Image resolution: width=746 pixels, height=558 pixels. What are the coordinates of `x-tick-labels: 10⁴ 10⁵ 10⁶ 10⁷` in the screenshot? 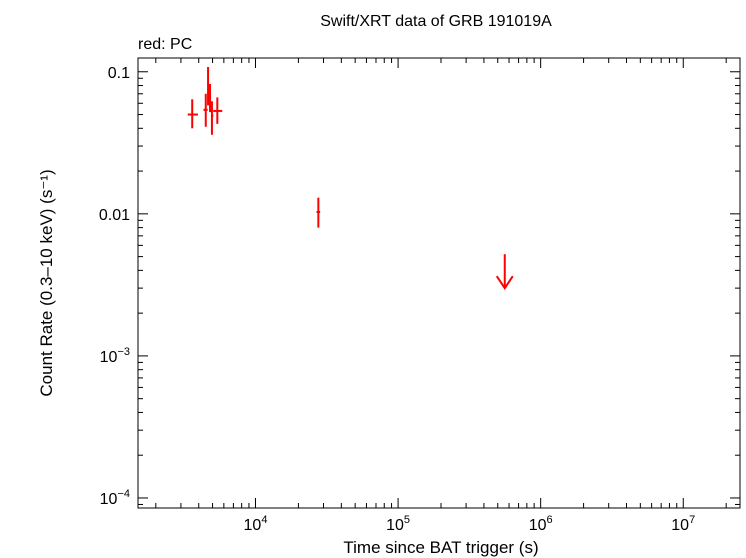 It's located at (470, 524).